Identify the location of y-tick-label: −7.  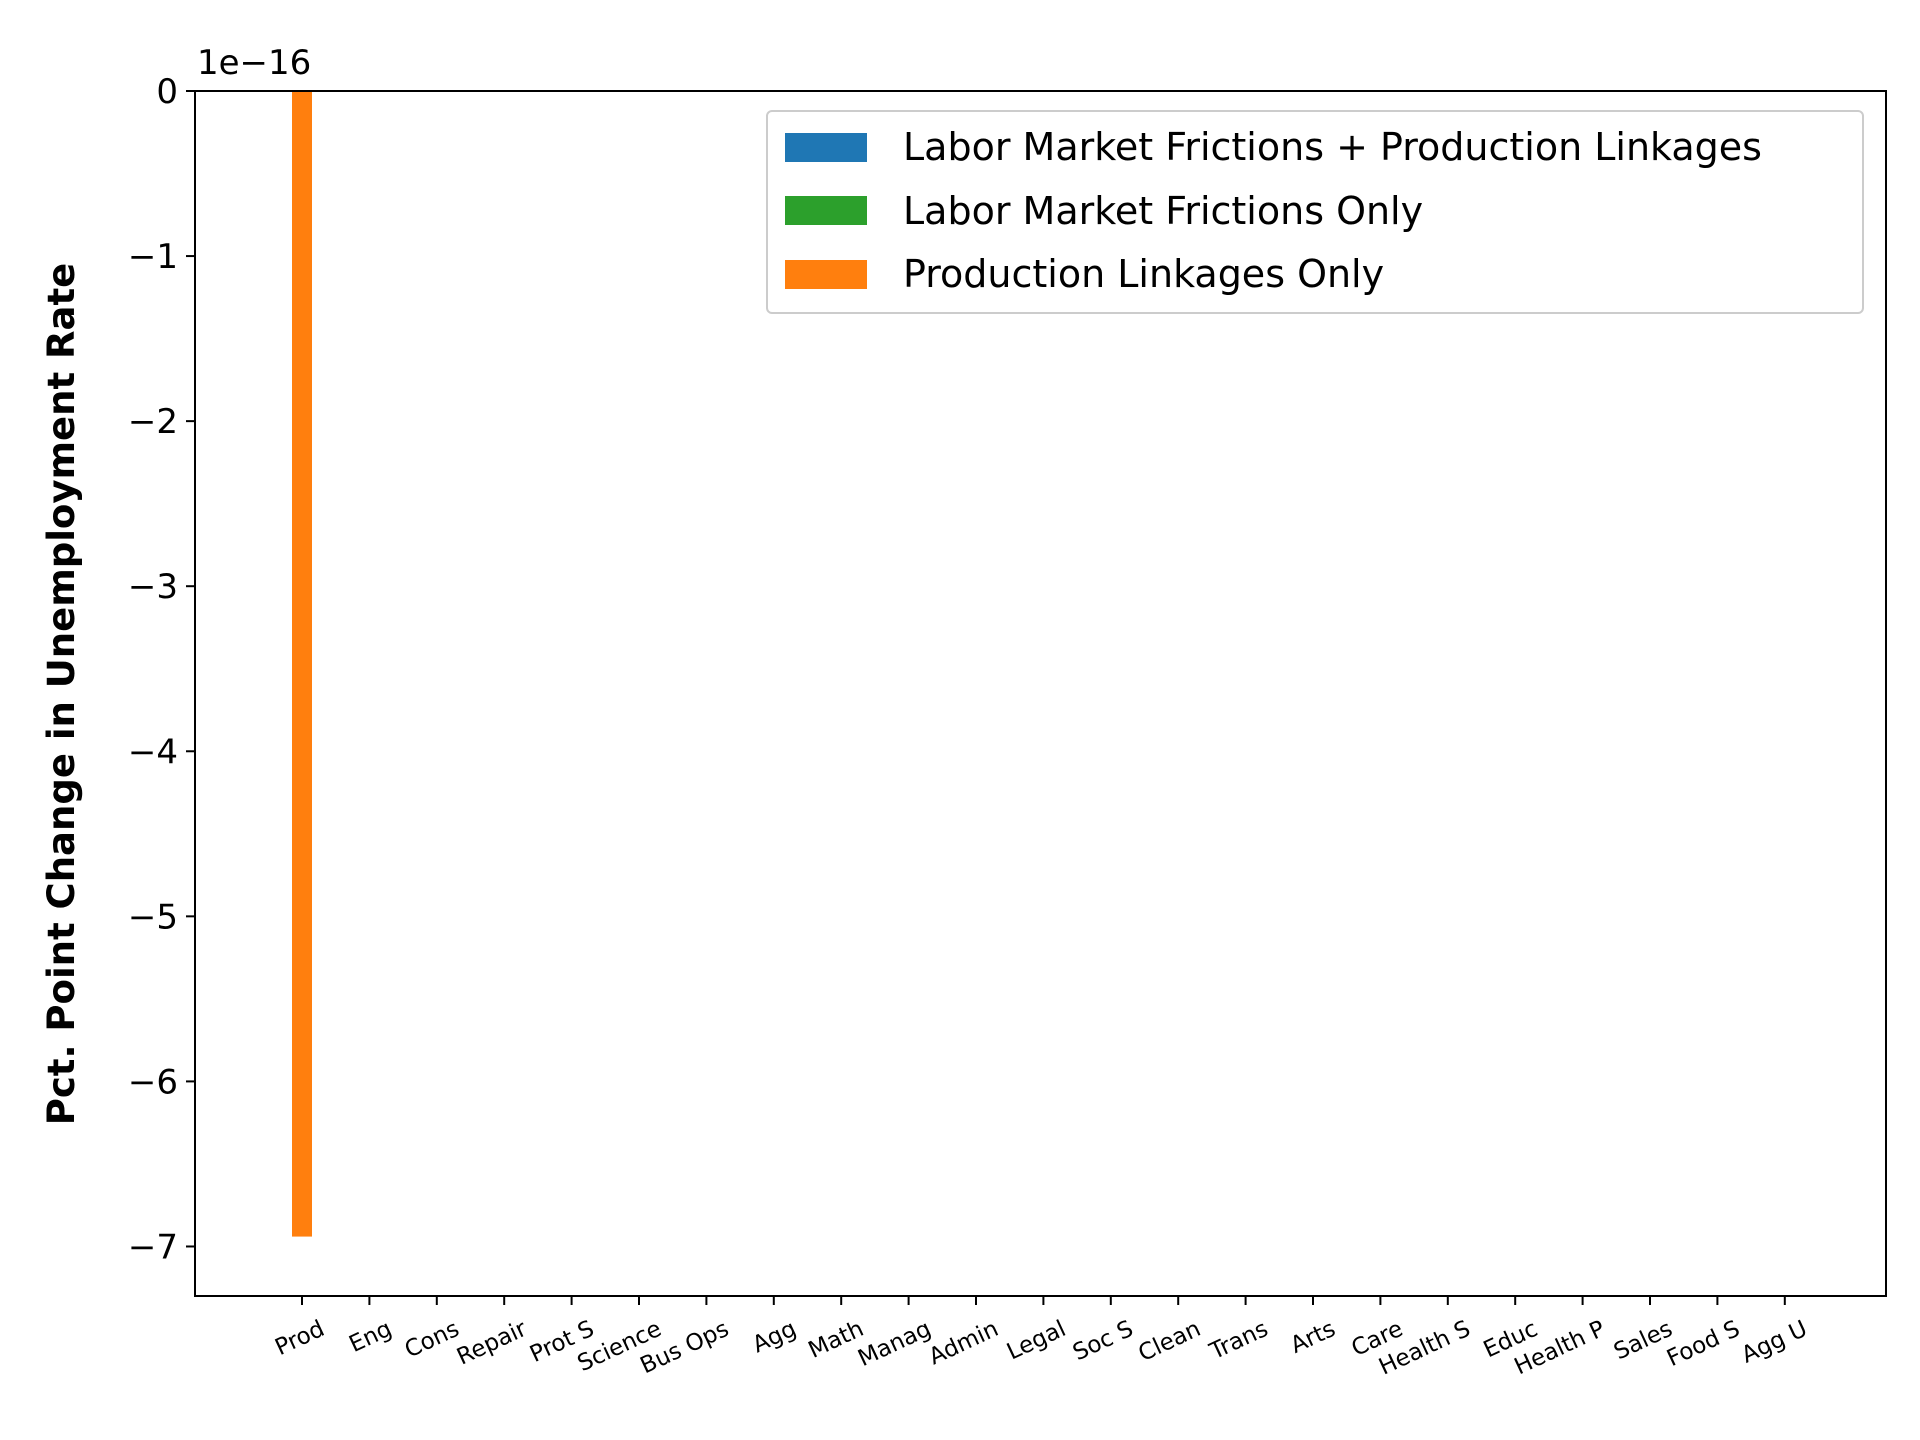
(153, 1247).